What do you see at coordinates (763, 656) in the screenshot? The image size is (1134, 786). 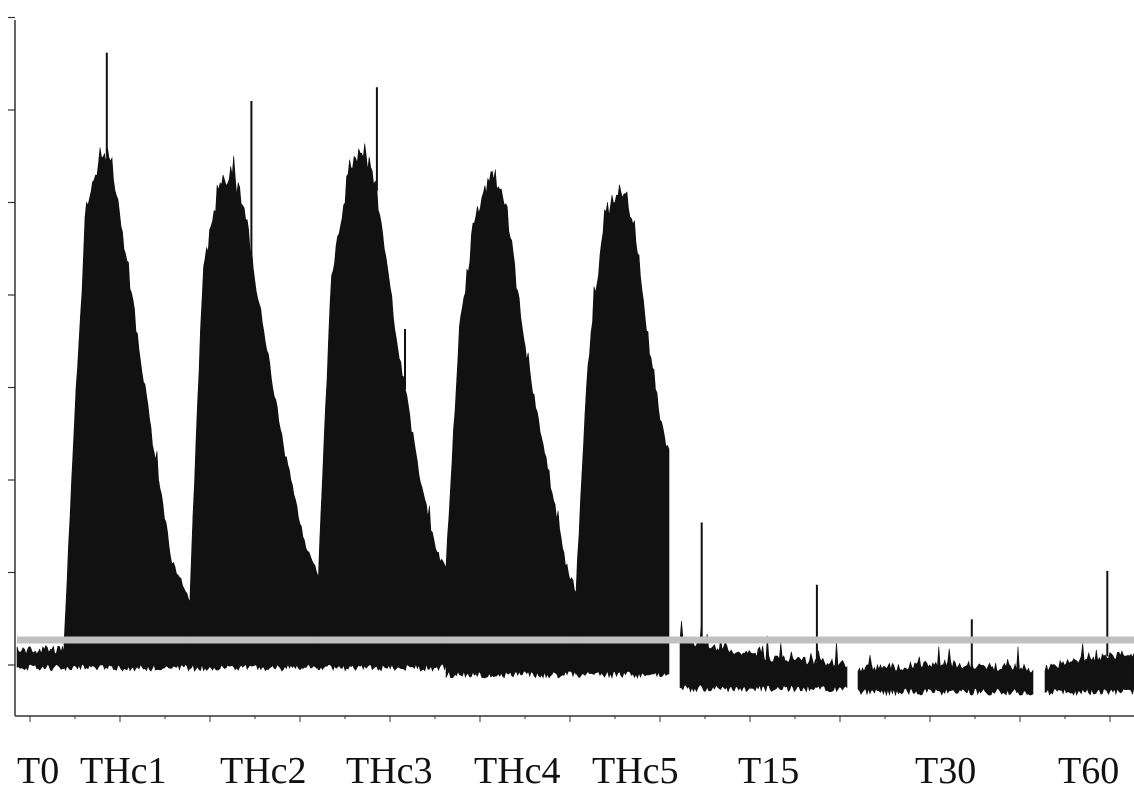 I see `segment-t15` at bounding box center [763, 656].